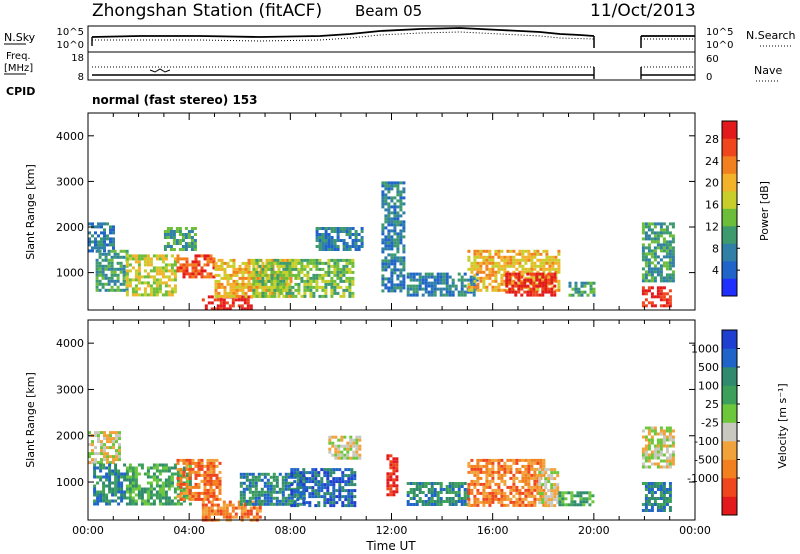 The width and height of the screenshot is (800, 554). What do you see at coordinates (392, 530) in the screenshot?
I see `x-tick-label: 12:00` at bounding box center [392, 530].